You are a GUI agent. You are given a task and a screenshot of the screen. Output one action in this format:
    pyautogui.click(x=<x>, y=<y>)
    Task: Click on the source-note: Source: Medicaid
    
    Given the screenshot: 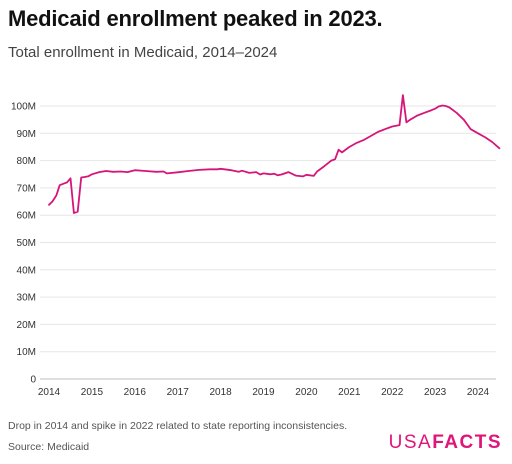 What is the action you would take?
    pyautogui.click(x=49, y=447)
    